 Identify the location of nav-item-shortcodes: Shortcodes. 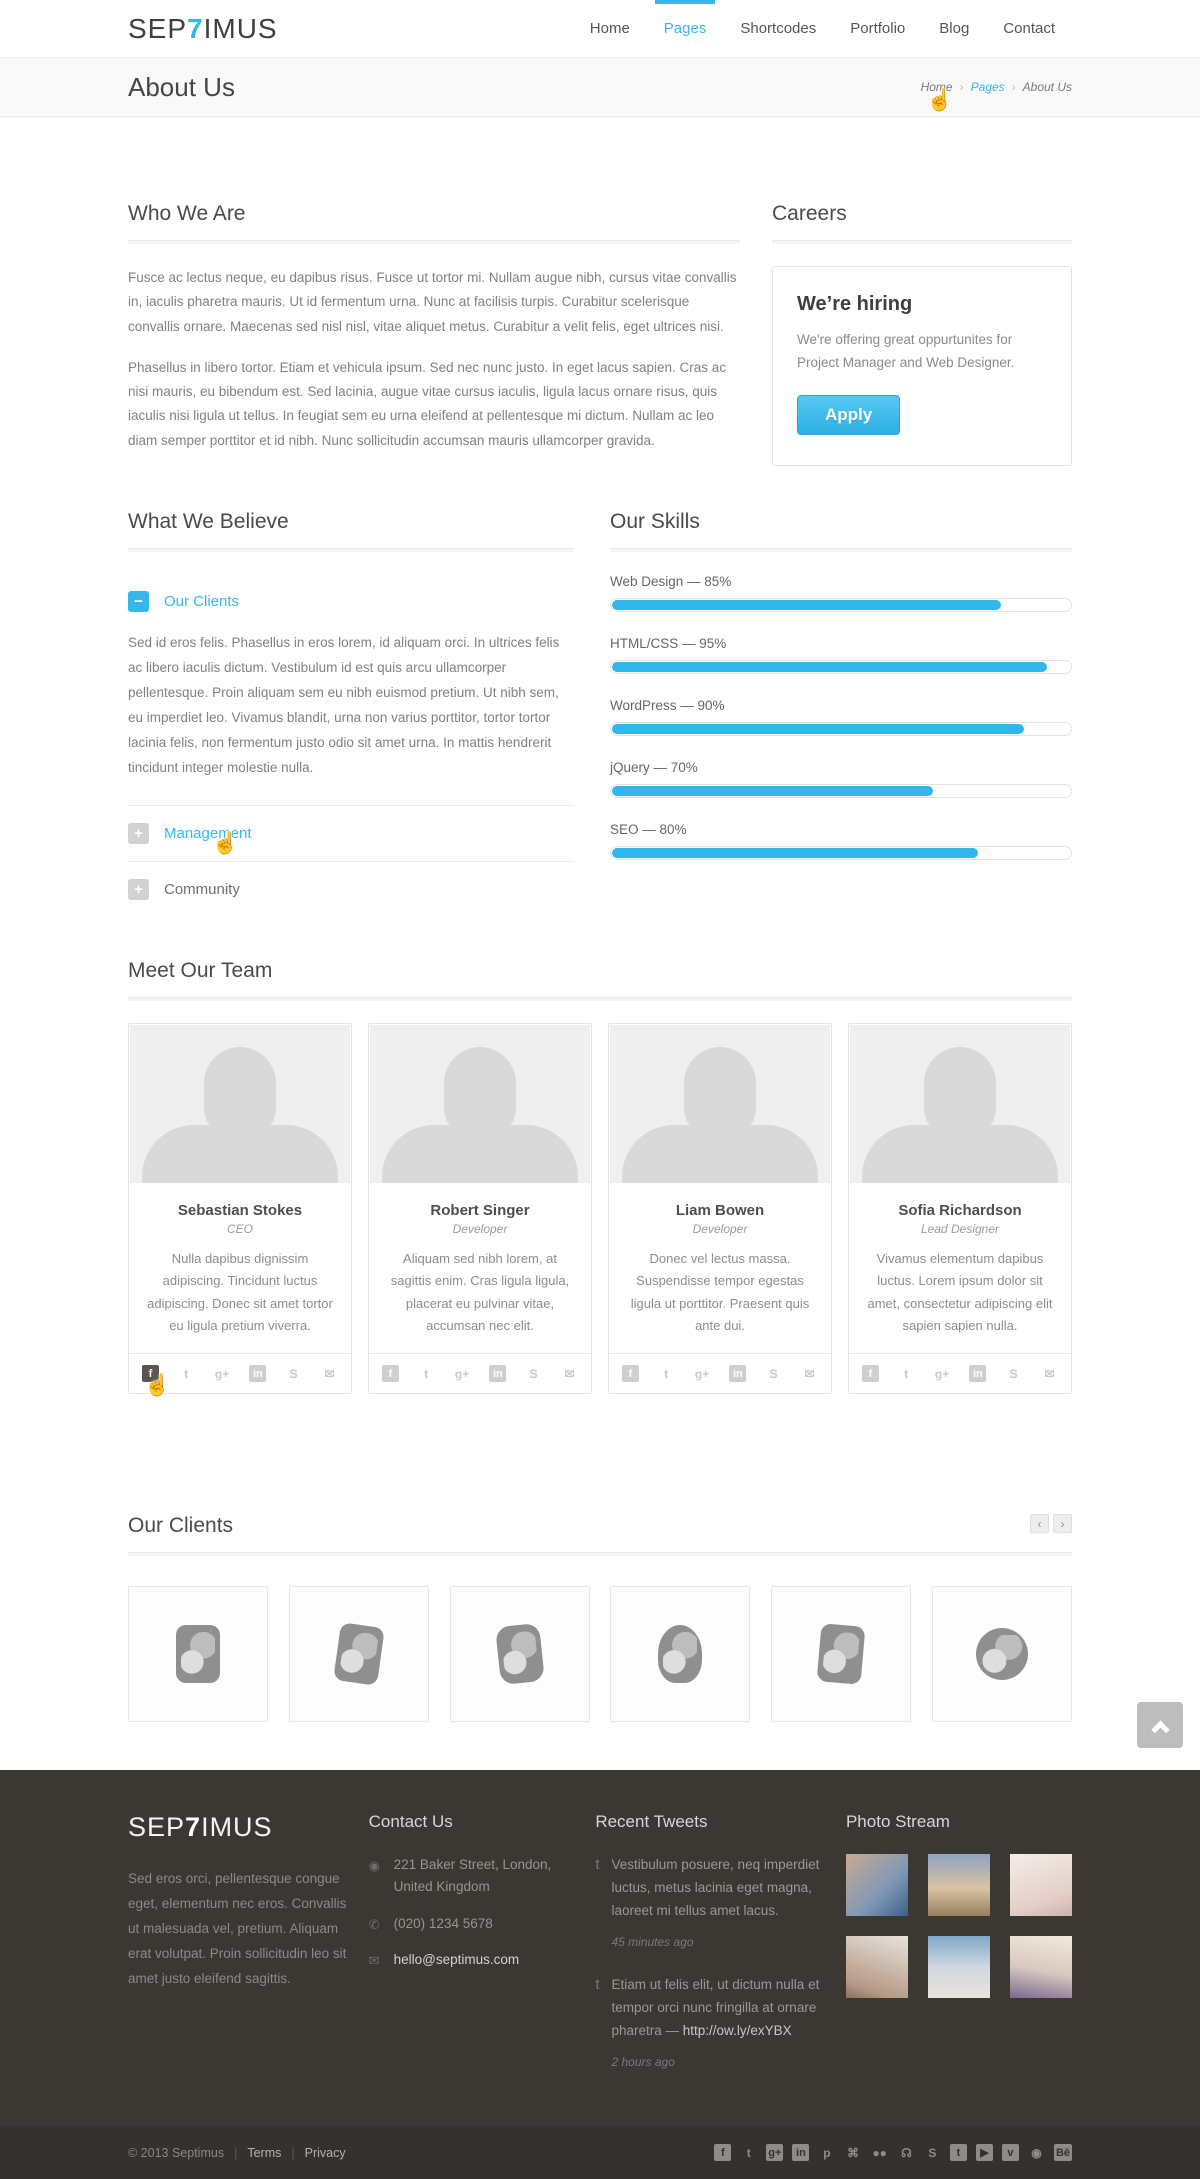
(778, 28).